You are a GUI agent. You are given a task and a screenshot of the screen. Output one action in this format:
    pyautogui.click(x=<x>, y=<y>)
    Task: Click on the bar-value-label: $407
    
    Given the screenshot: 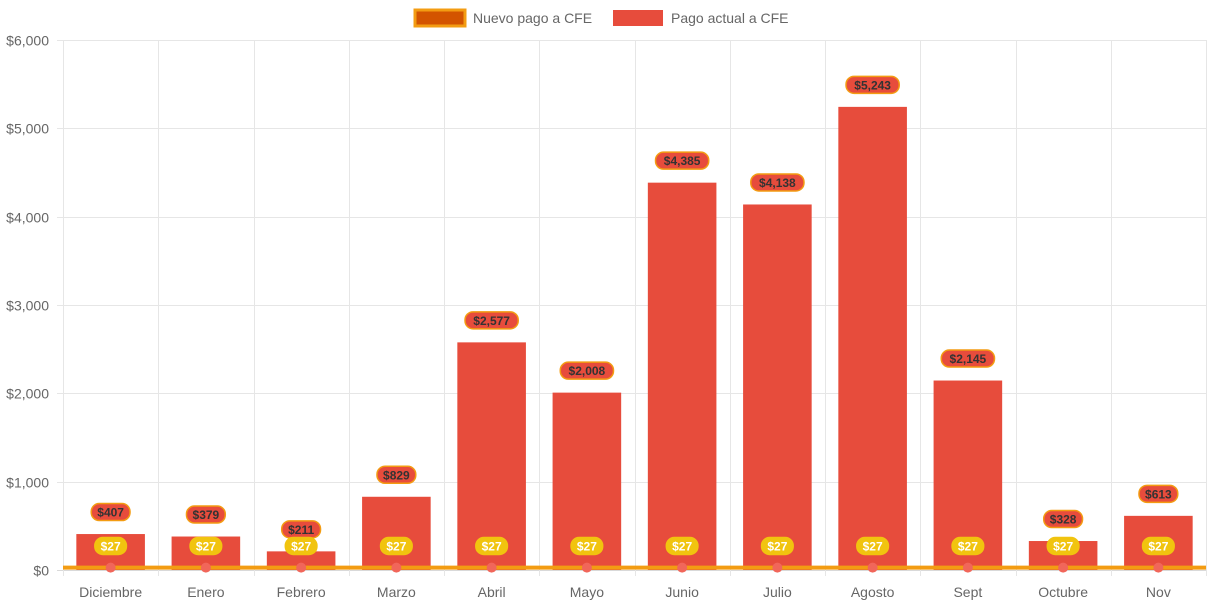 What is the action you would take?
    pyautogui.click(x=110, y=513)
    